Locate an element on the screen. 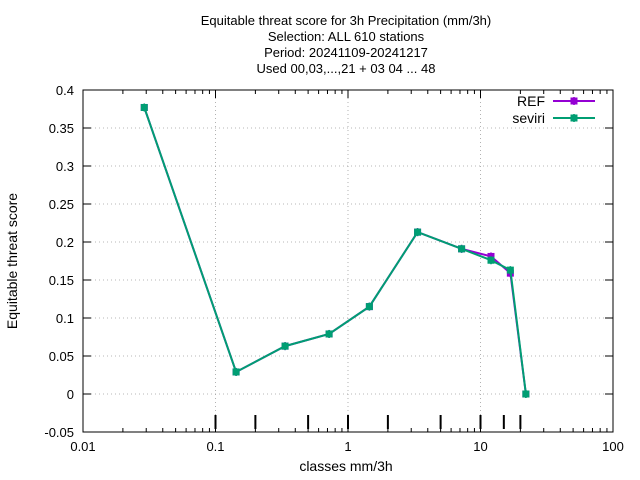  y-axis-label: Equitable threat score is located at coordinates (12, 261).